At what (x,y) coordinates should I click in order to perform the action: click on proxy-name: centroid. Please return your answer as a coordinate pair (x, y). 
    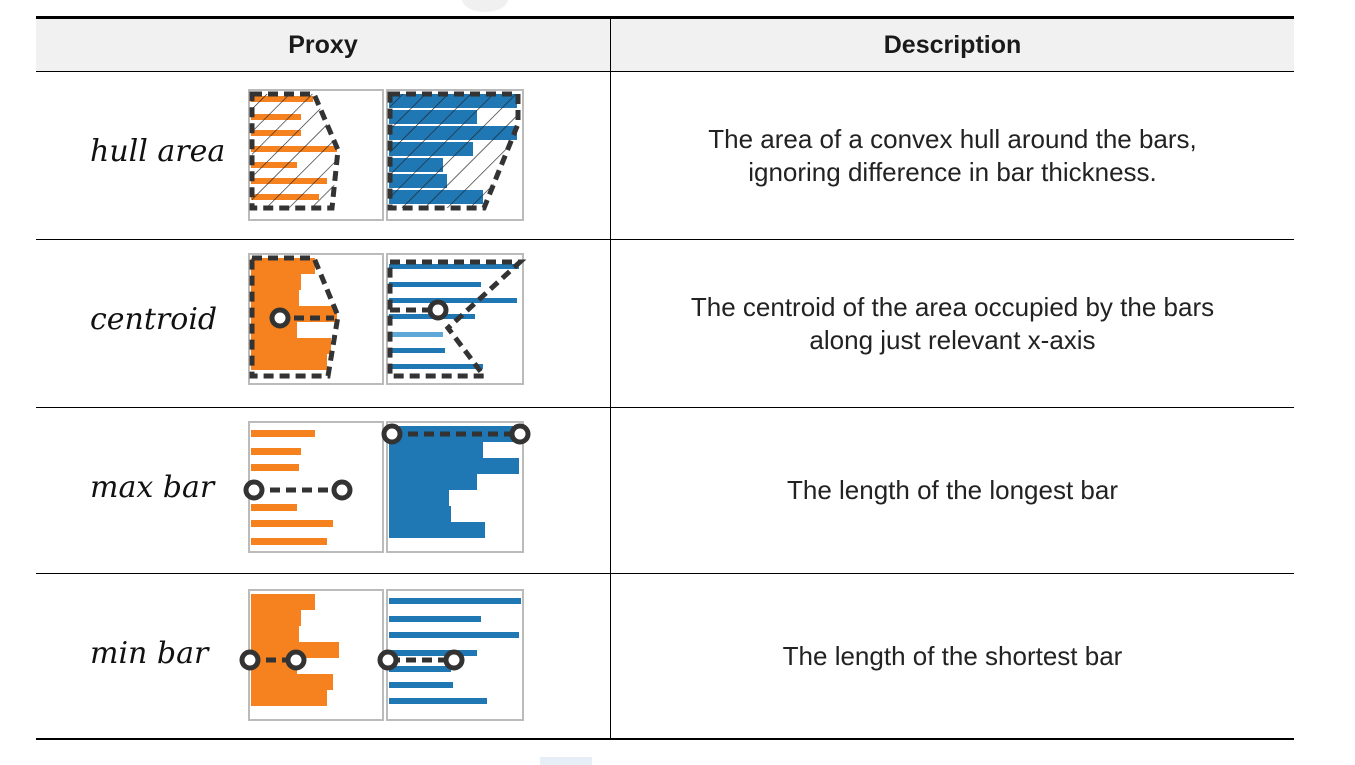
    Looking at the image, I should click on (154, 319).